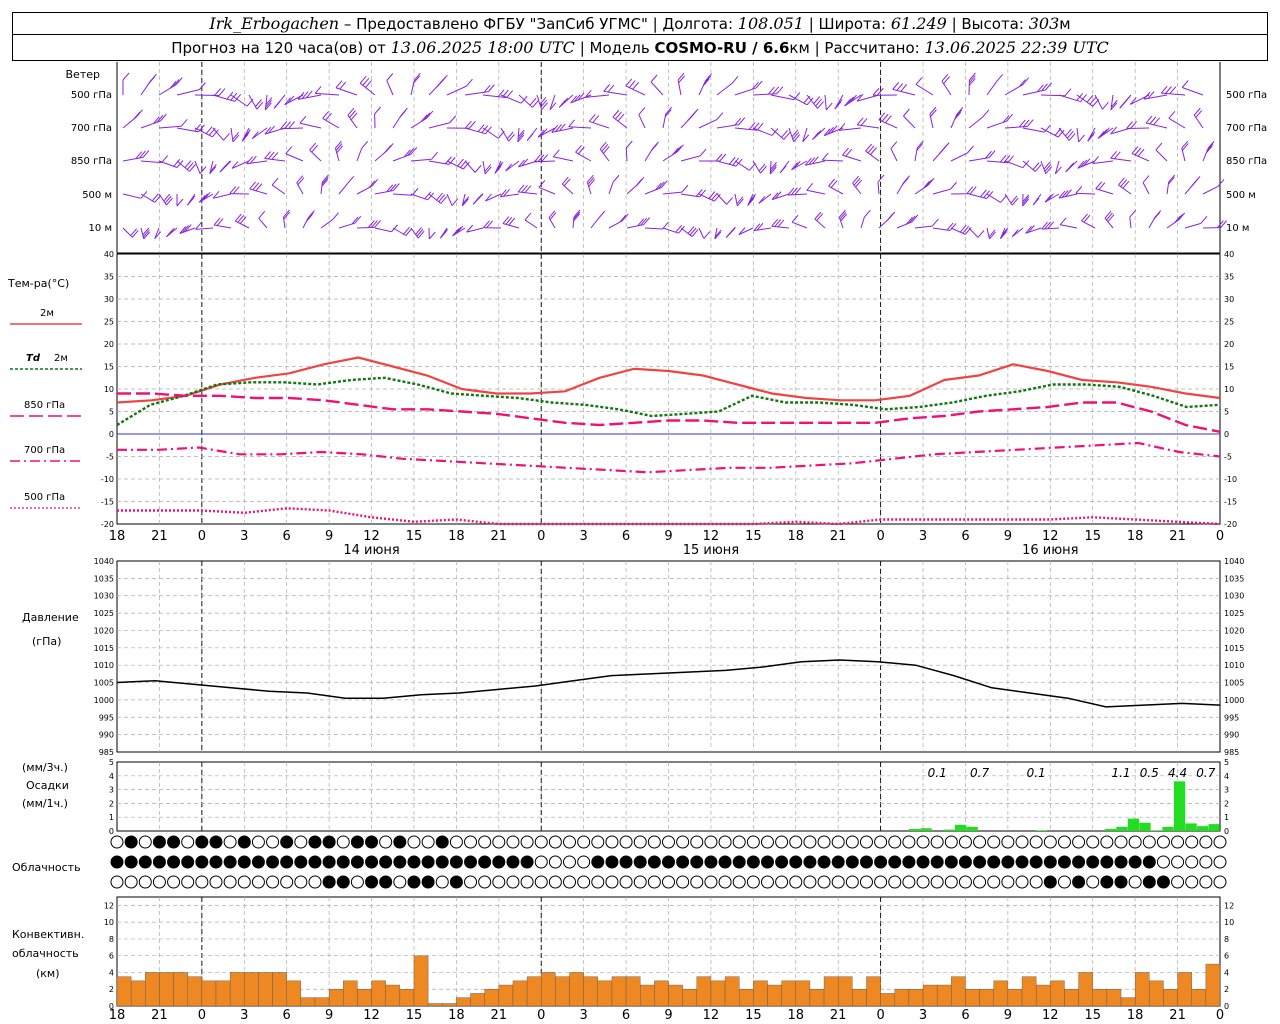 This screenshot has height=1024, width=1280. I want to click on xtick-label: 0, so click(1220, 536).